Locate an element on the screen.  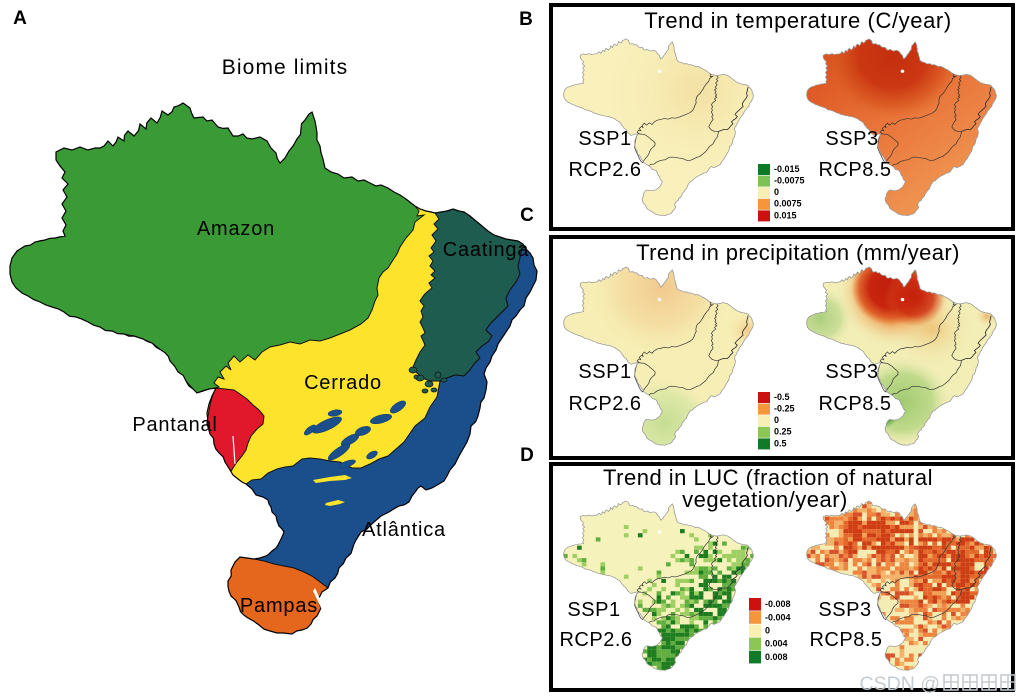
svg-text: -0.25 is located at coordinates (784, 409).